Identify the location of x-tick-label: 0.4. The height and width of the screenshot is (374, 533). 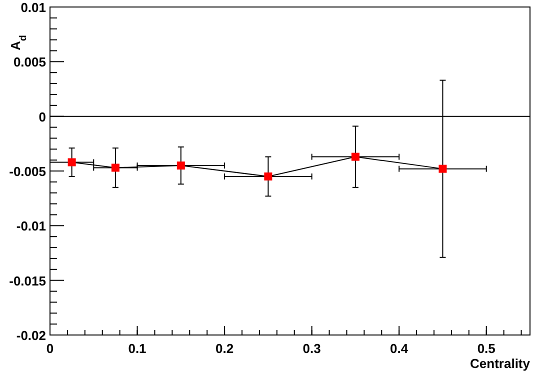
(399, 348).